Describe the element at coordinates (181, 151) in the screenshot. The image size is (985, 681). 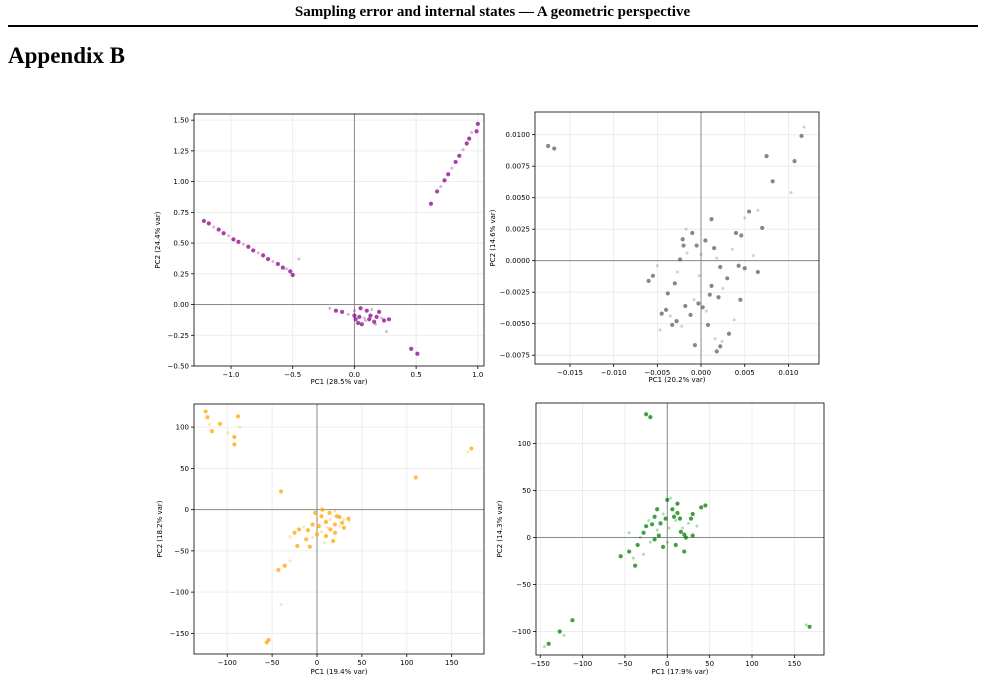
I see `y-tick-label: 1.25` at that location.